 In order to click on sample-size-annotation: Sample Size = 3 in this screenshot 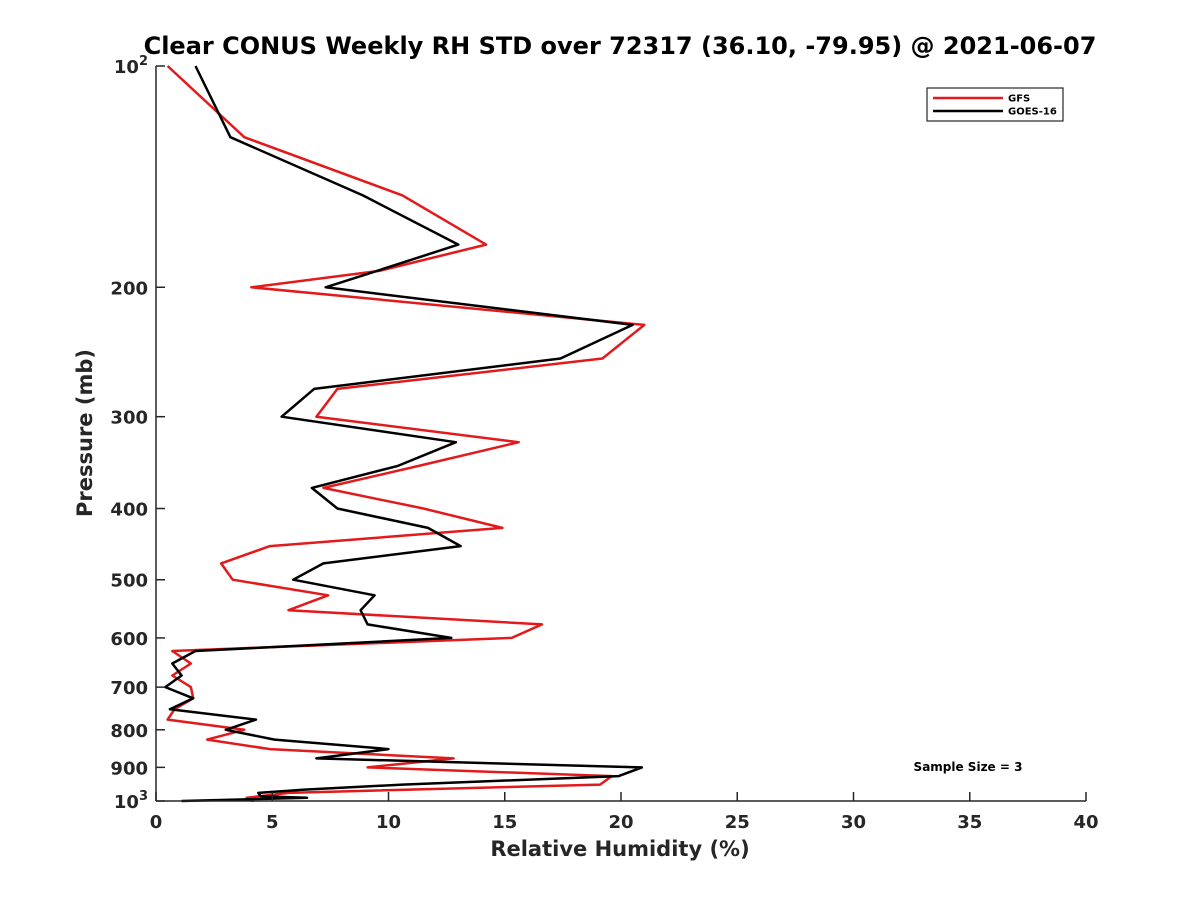, I will do `click(968, 767)`.